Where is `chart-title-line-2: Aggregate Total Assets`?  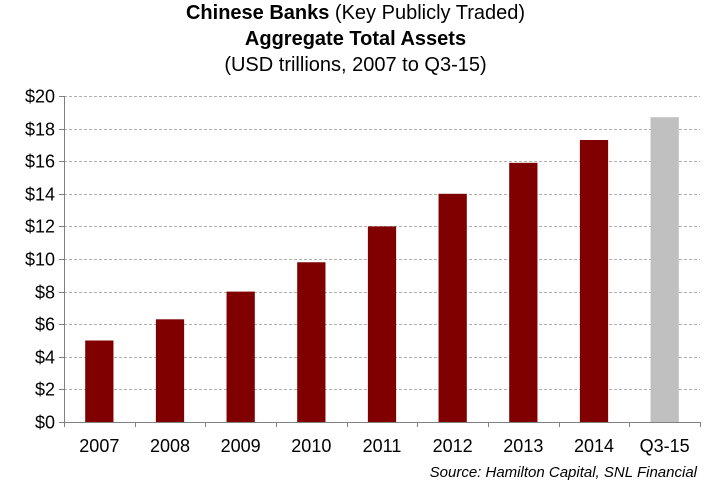 chart-title-line-2: Aggregate Total Assets is located at coordinates (355, 39).